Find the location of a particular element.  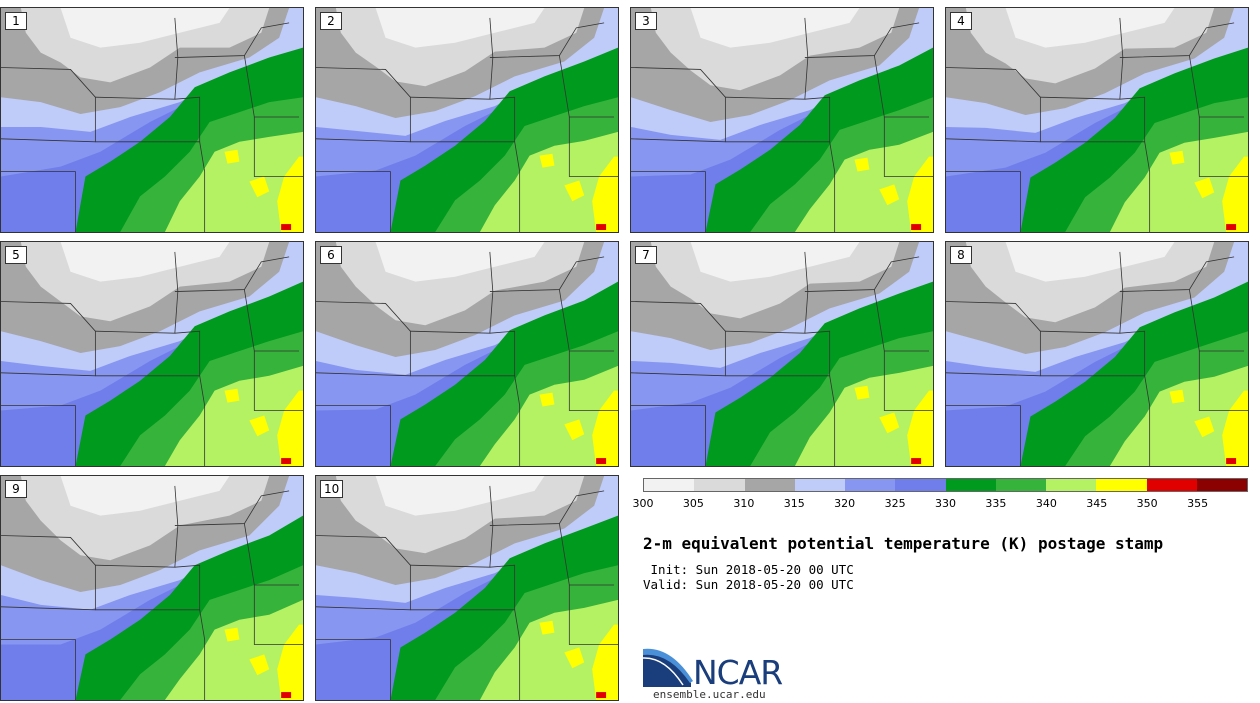

scale-tick-label: 335 is located at coordinates (996, 503).